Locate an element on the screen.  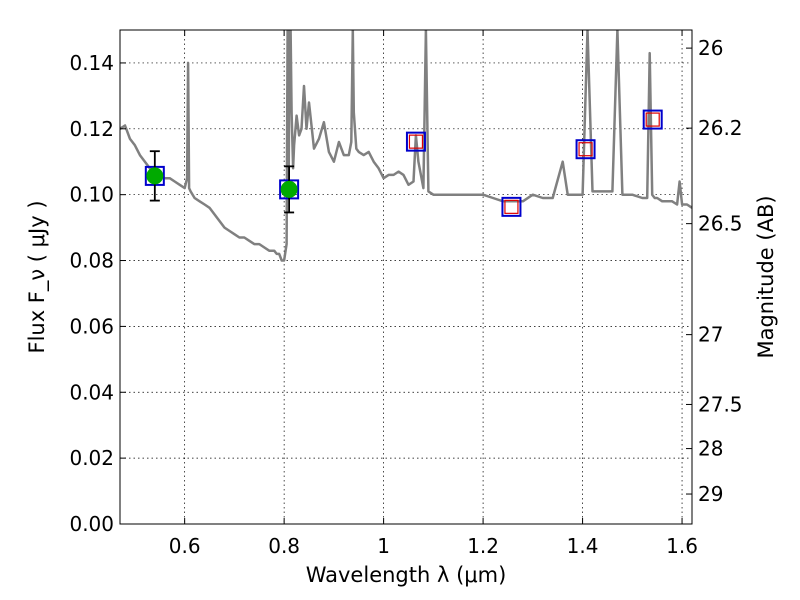
y-tick-label: 0.00 is located at coordinates (91, 524).